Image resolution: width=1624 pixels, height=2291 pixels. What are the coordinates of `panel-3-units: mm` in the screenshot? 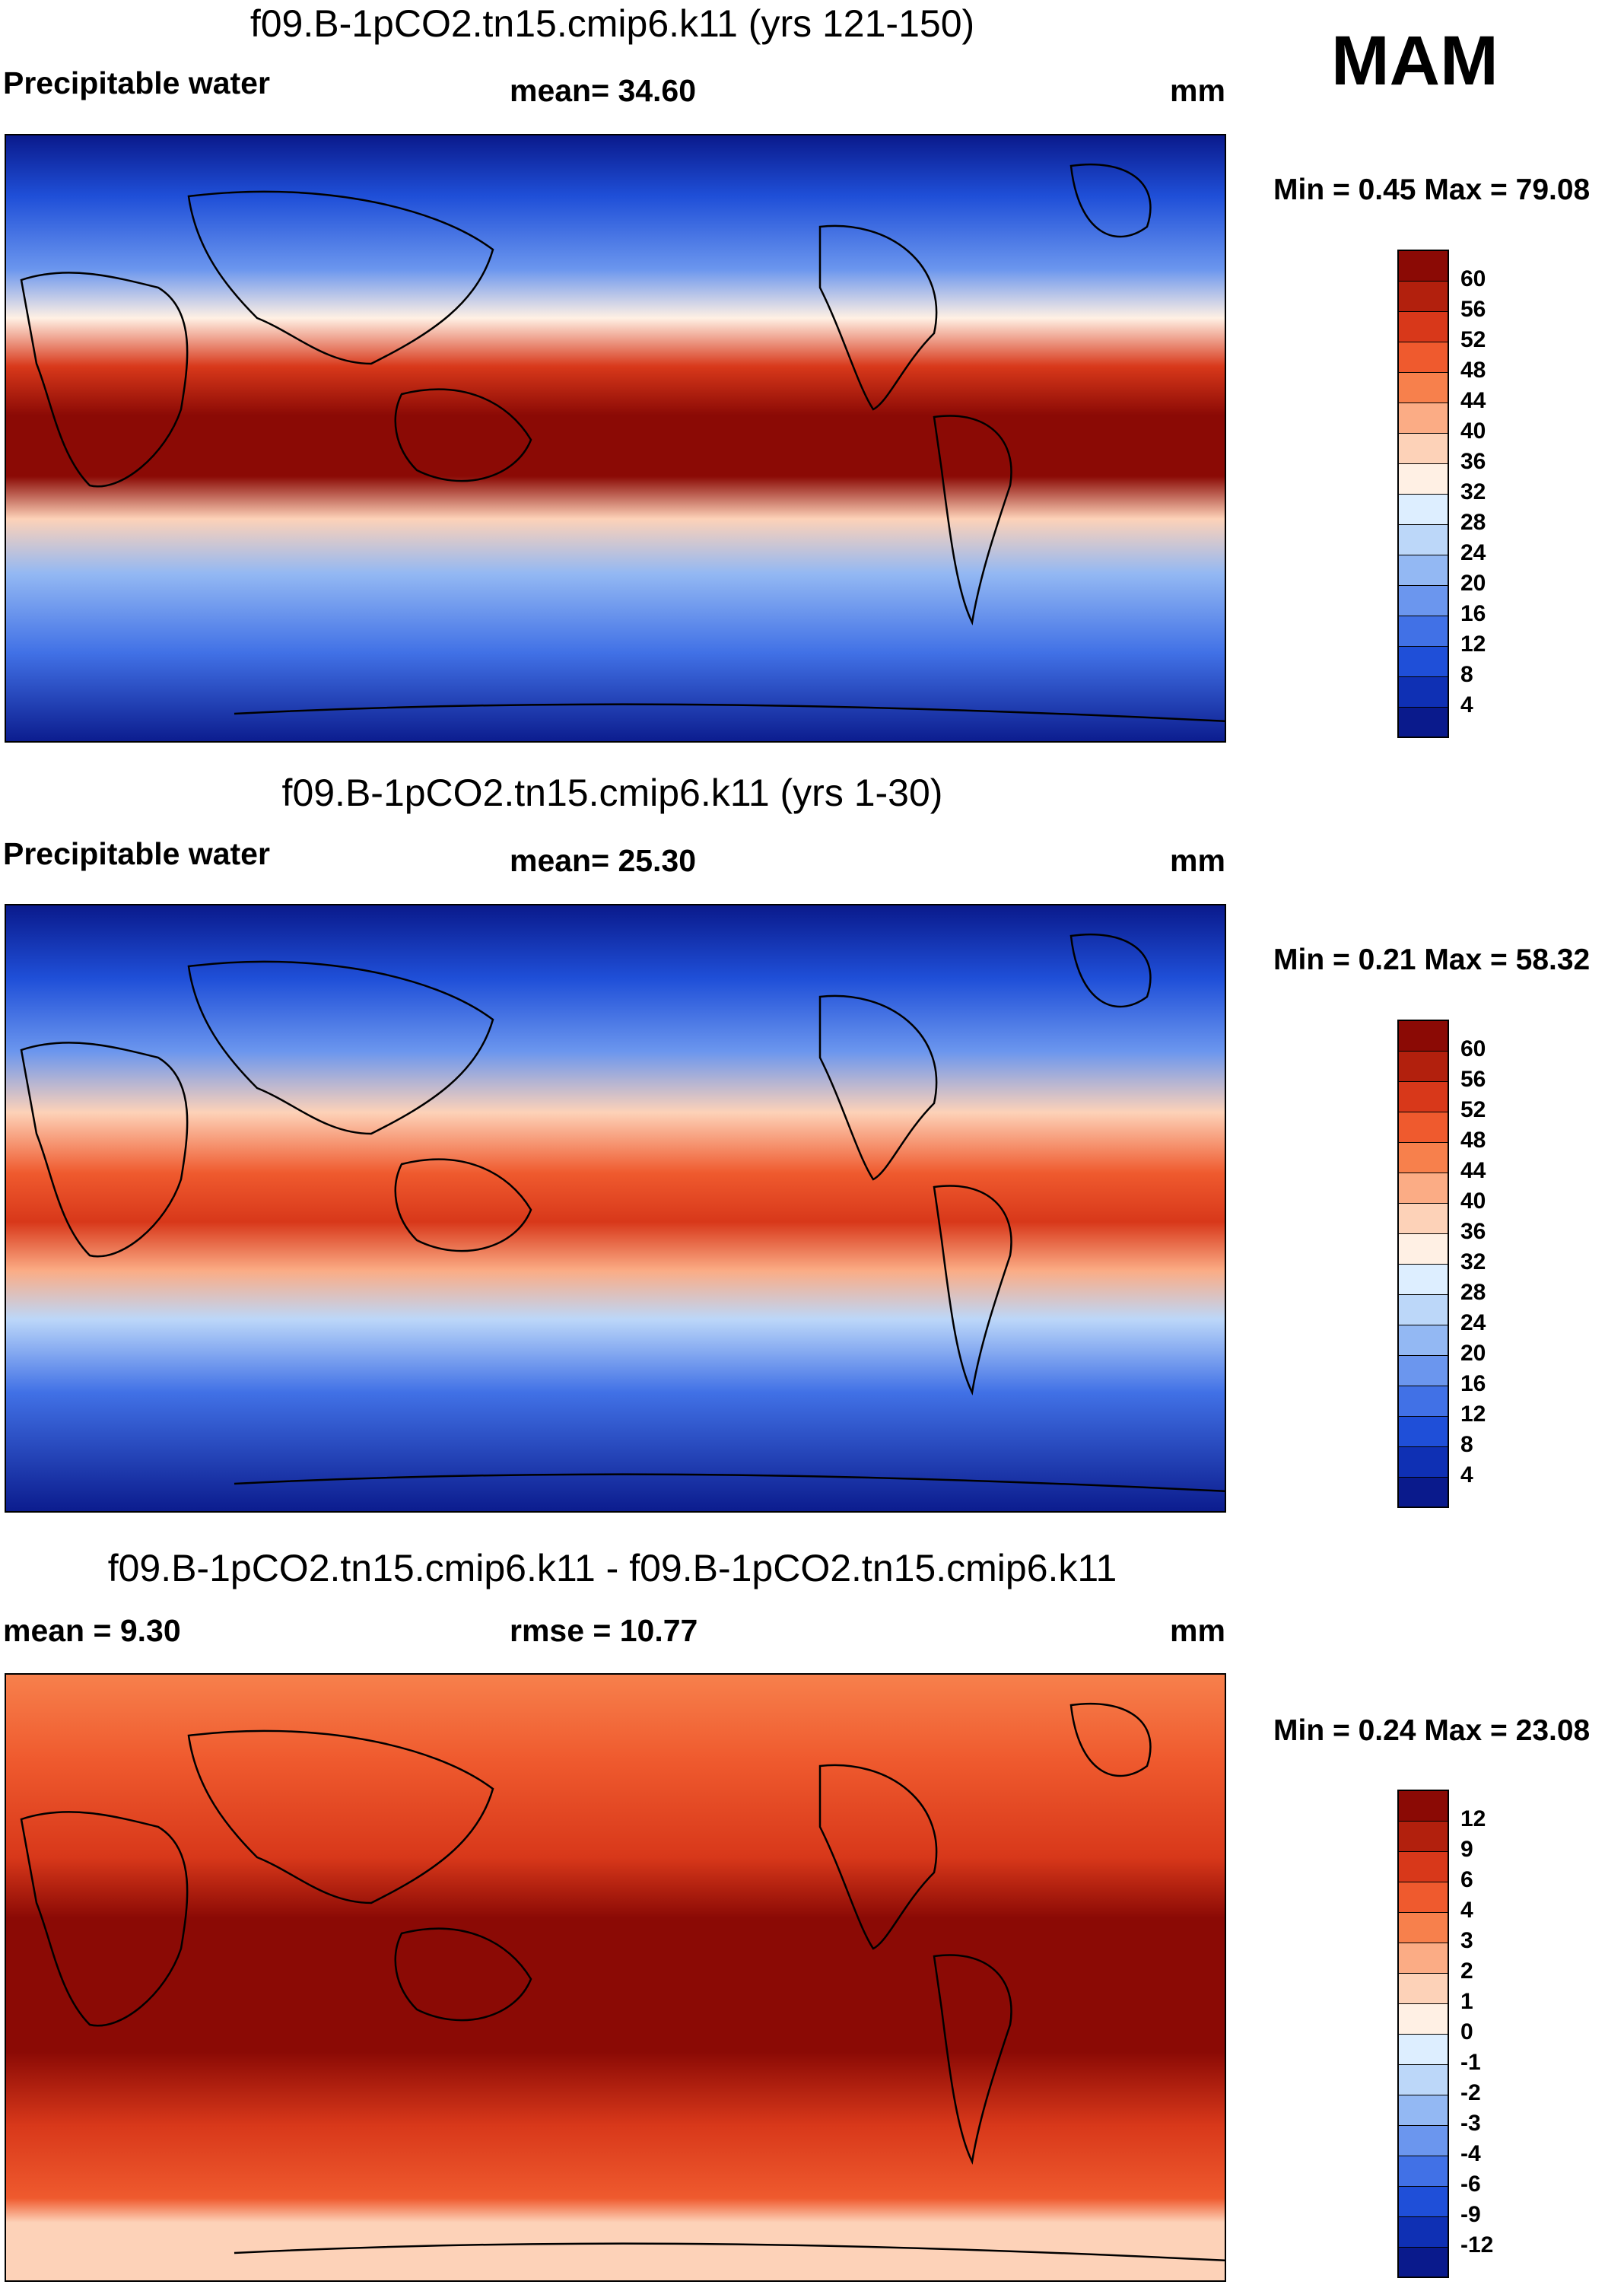 It's located at (1197, 1630).